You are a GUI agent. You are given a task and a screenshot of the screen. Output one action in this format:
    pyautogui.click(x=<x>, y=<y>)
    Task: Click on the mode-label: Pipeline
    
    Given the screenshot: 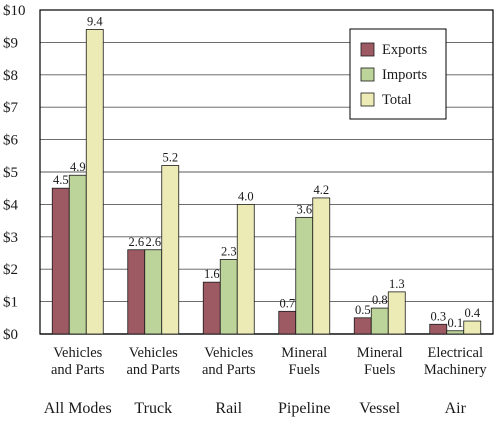 What is the action you would take?
    pyautogui.click(x=304, y=408)
    